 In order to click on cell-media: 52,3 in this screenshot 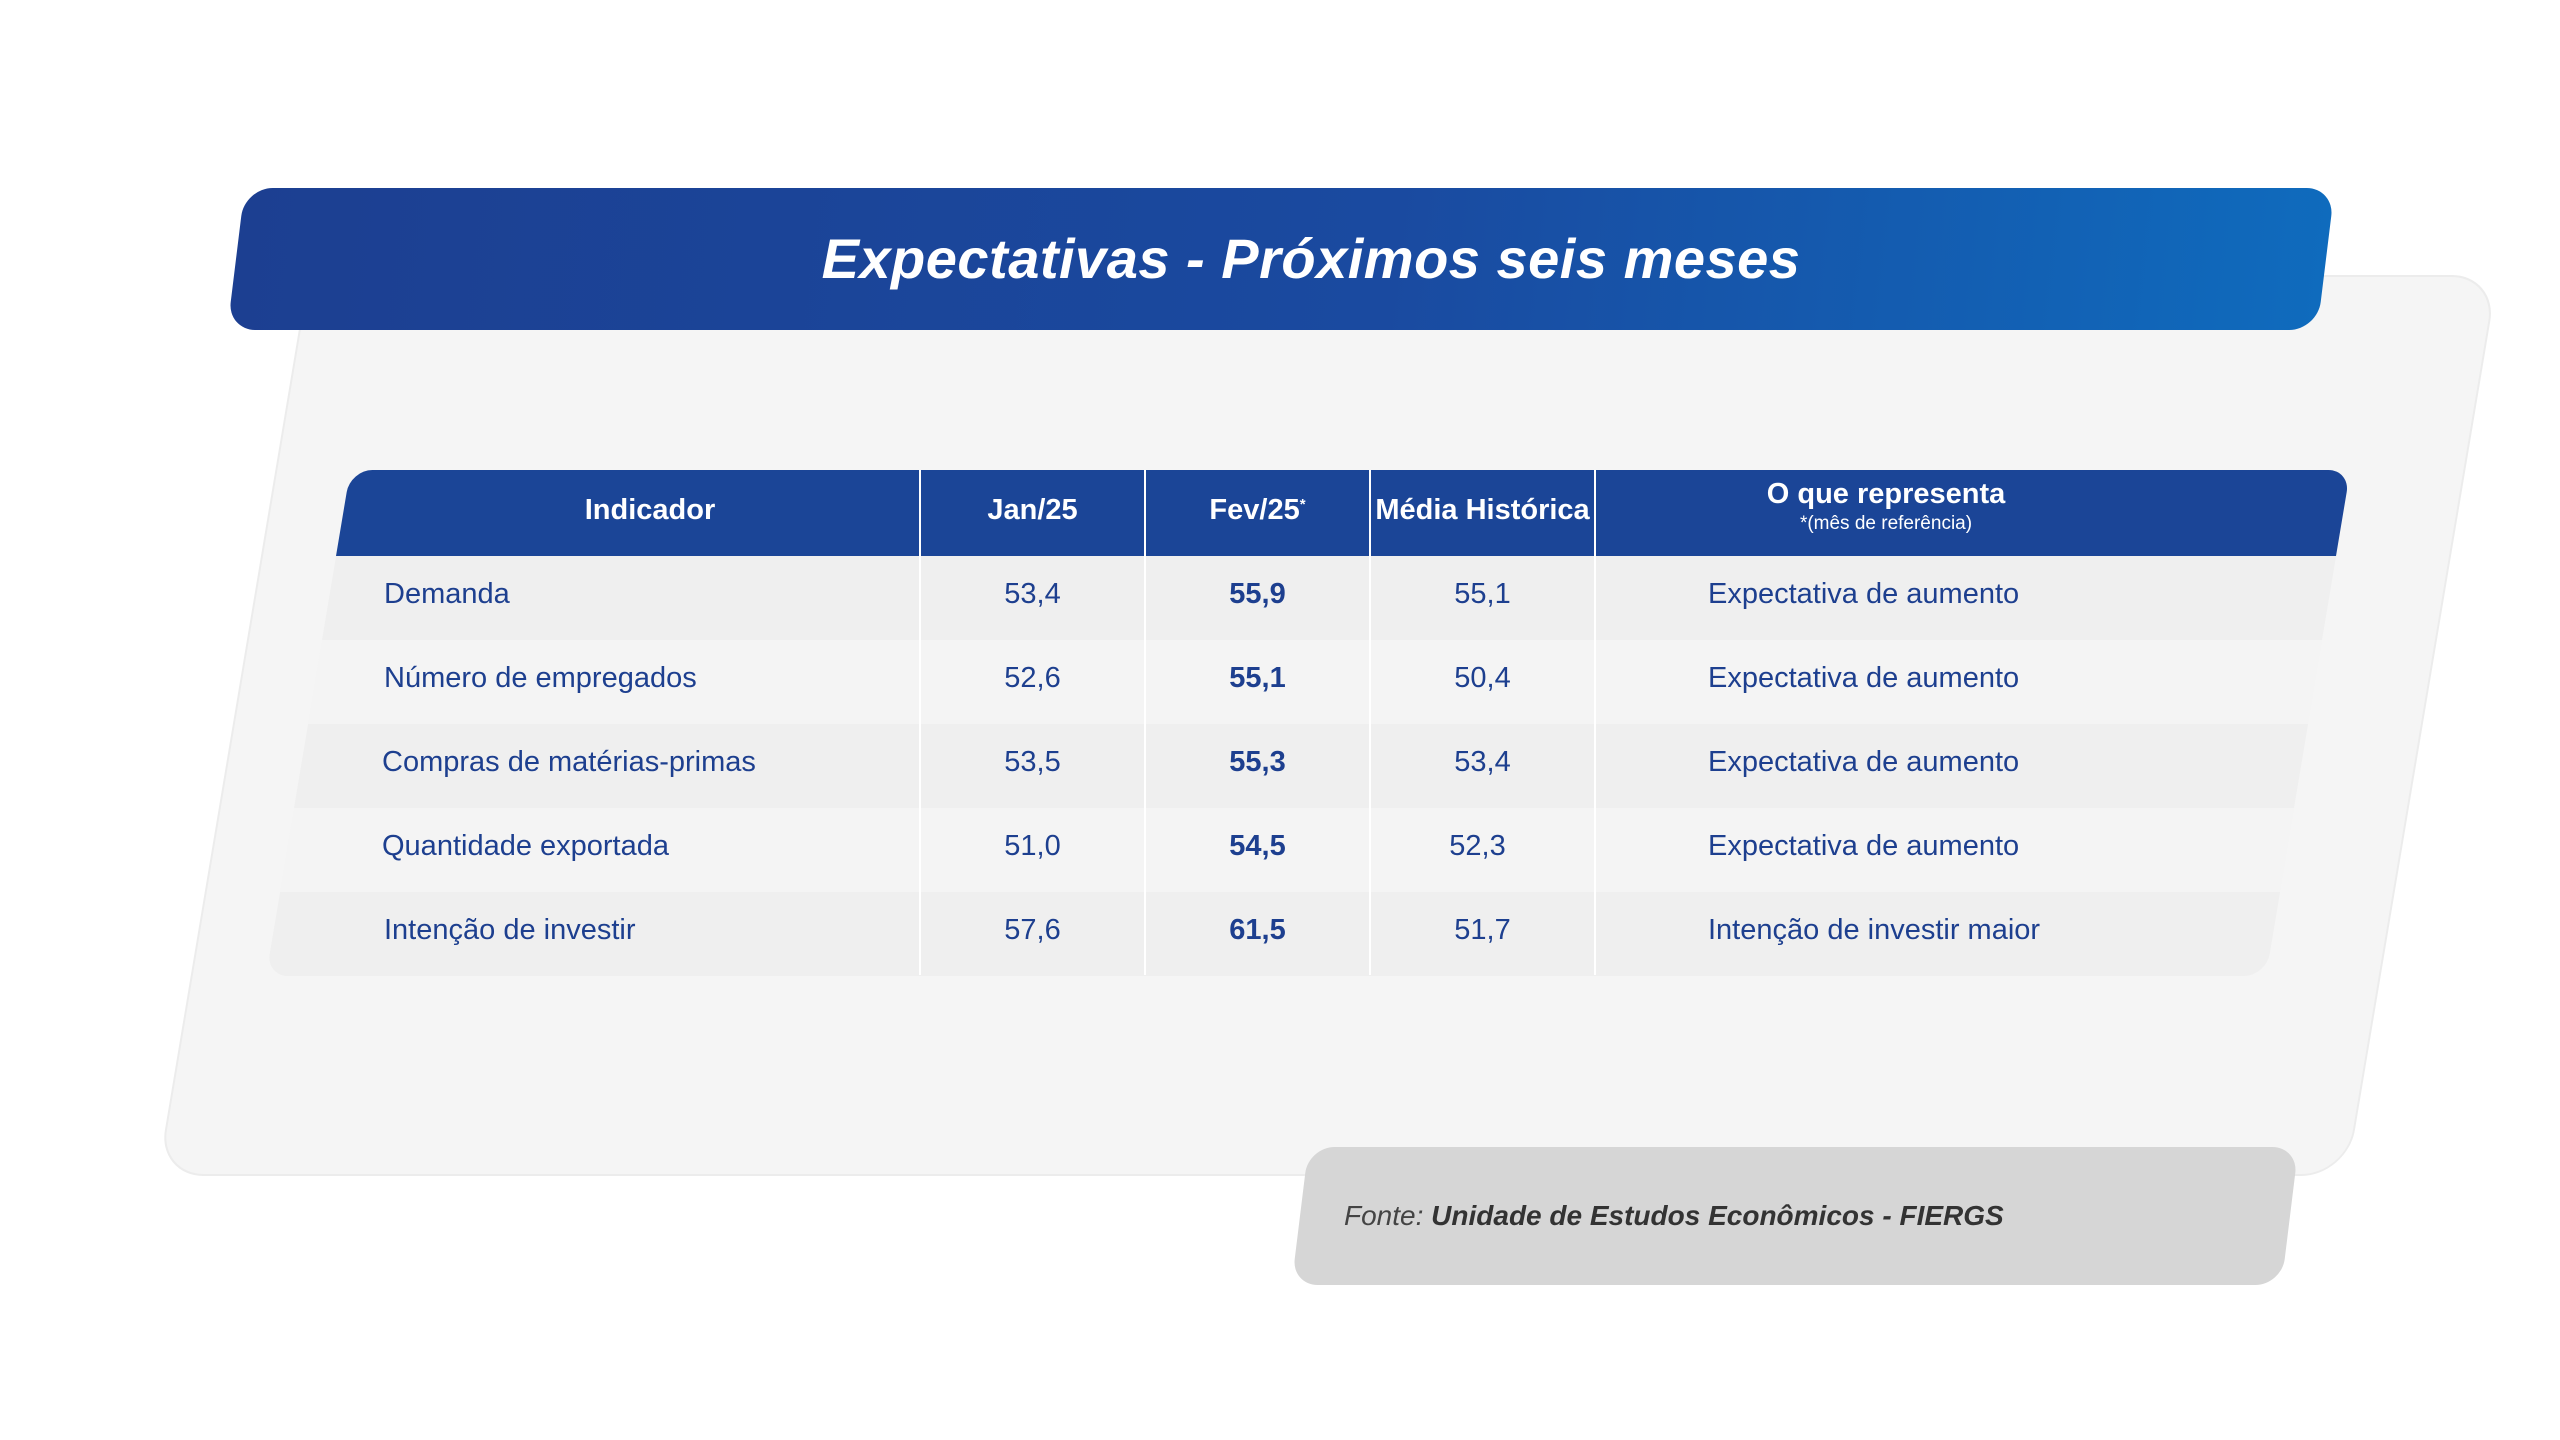, I will do `click(1477, 846)`.